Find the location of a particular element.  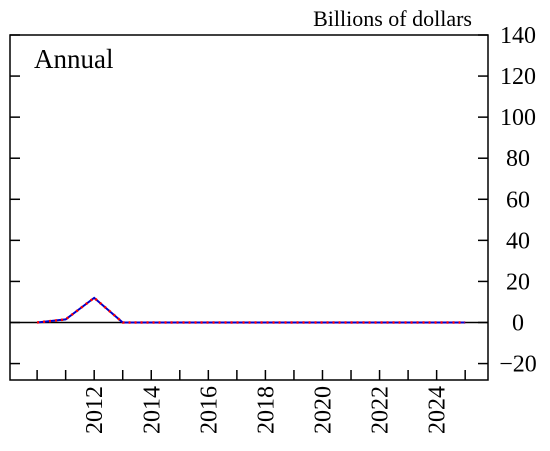

y-tick-label: 60 is located at coordinates (518, 200).